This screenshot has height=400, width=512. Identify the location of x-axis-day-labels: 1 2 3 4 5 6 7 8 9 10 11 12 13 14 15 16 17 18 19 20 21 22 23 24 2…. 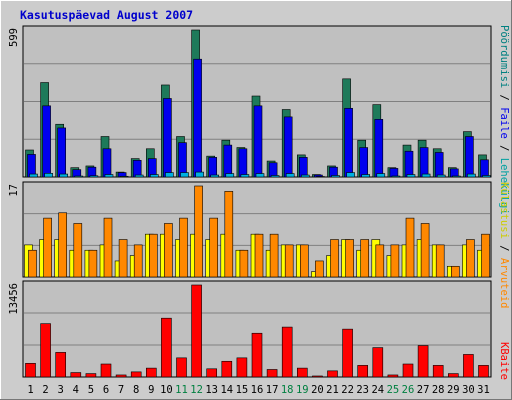
(258, 390).